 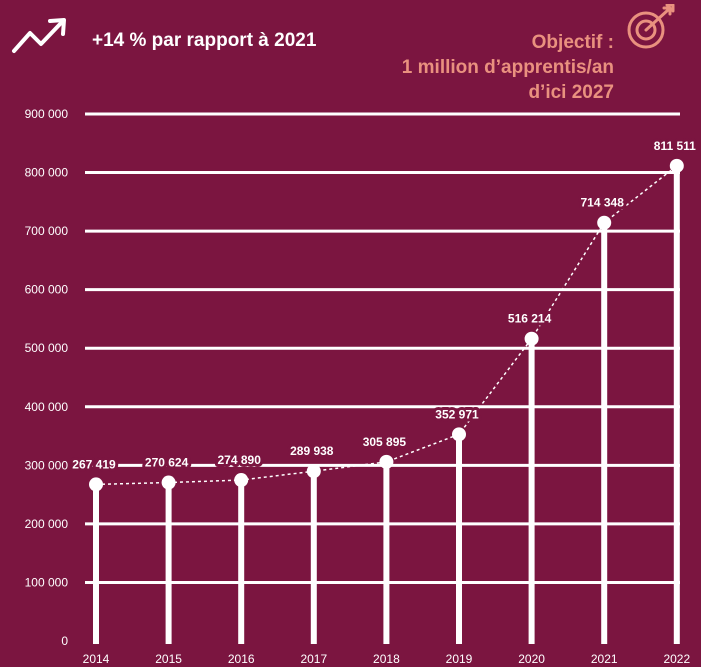 What do you see at coordinates (94, 464) in the screenshot?
I see `data-label: 267 419` at bounding box center [94, 464].